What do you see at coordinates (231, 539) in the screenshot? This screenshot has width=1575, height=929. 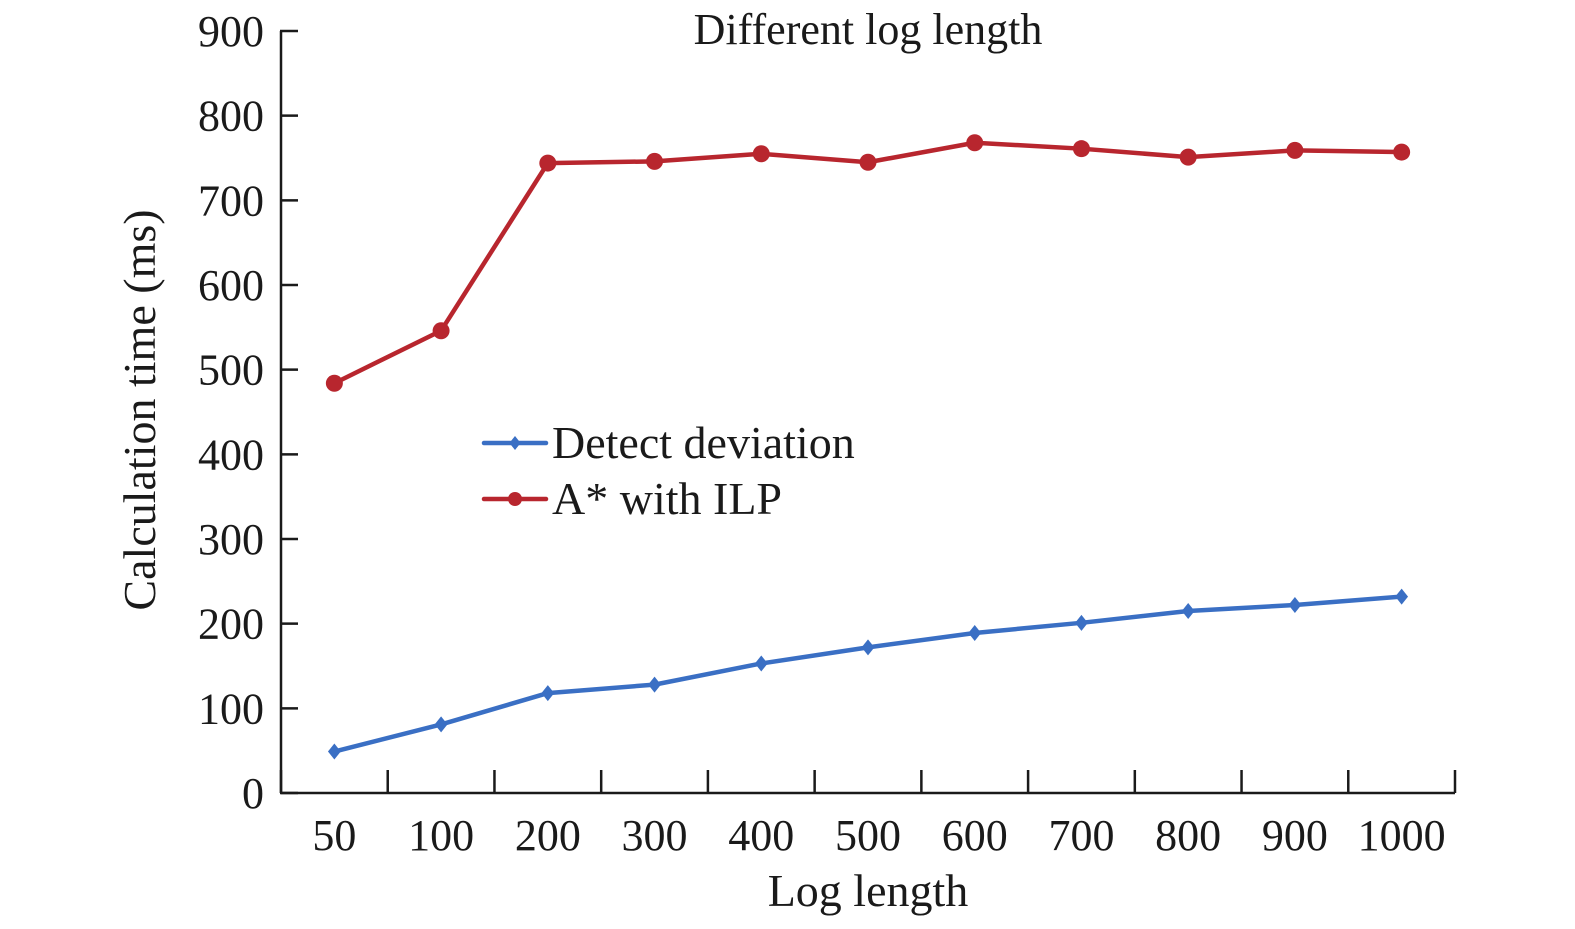 I see `y-tick-label: 300` at bounding box center [231, 539].